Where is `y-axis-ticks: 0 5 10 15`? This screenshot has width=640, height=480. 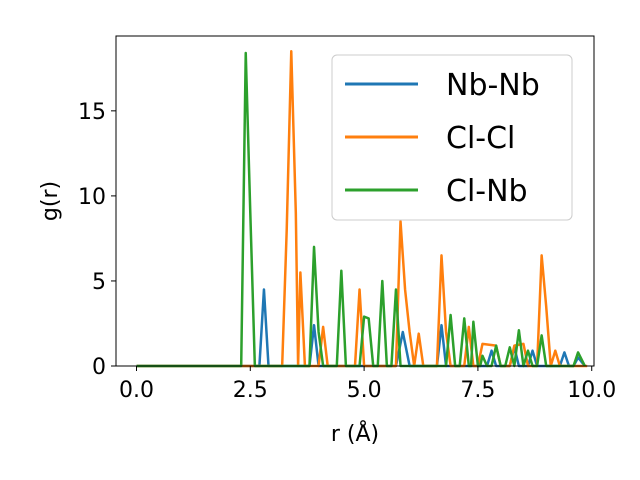
y-axis-ticks: 0 5 10 15 is located at coordinates (97, 240).